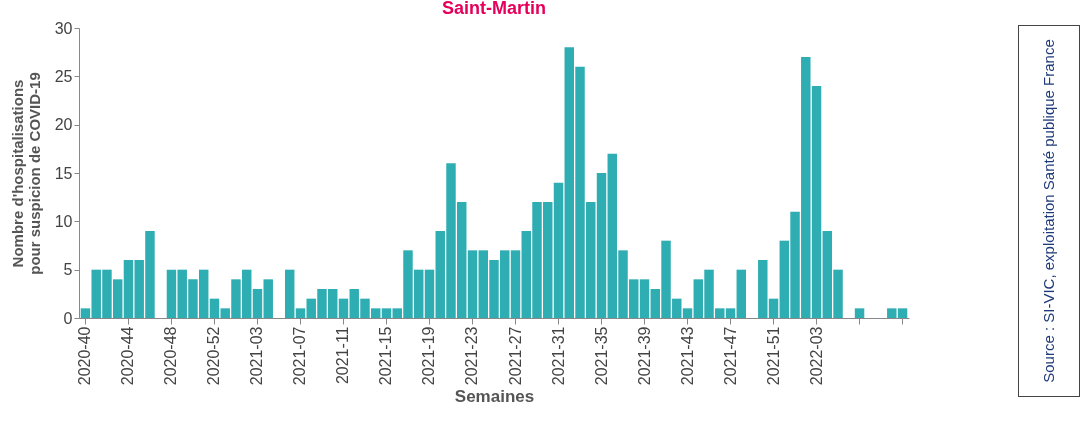 Image resolution: width=1086 pixels, height=425 pixels. I want to click on y-tick-label: 15, so click(63, 173).